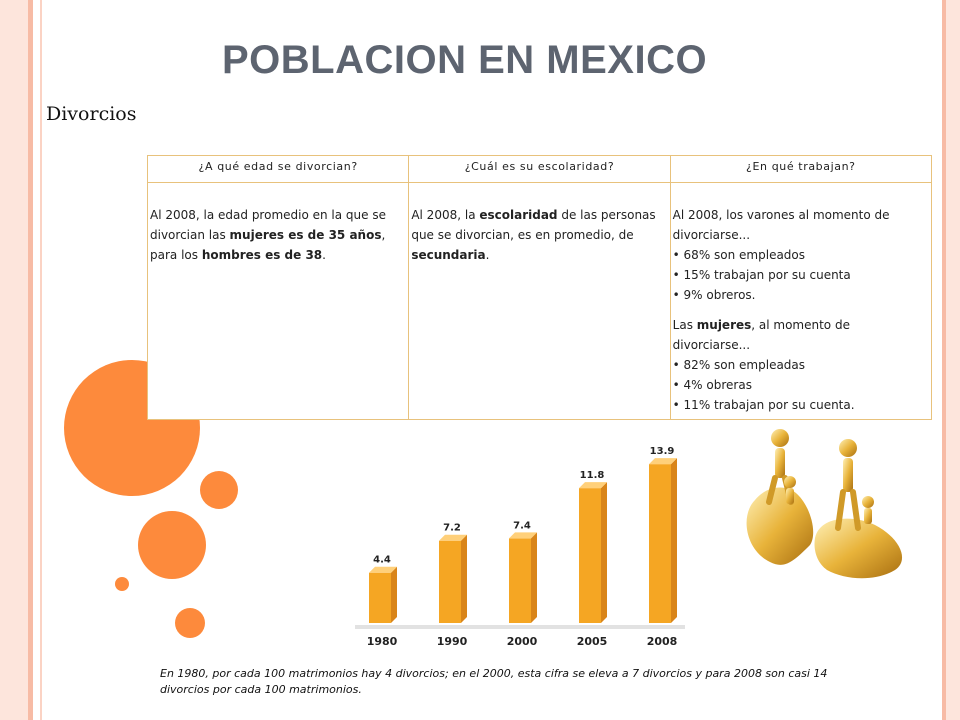  I want to click on chart-category-label: 2008, so click(662, 641).